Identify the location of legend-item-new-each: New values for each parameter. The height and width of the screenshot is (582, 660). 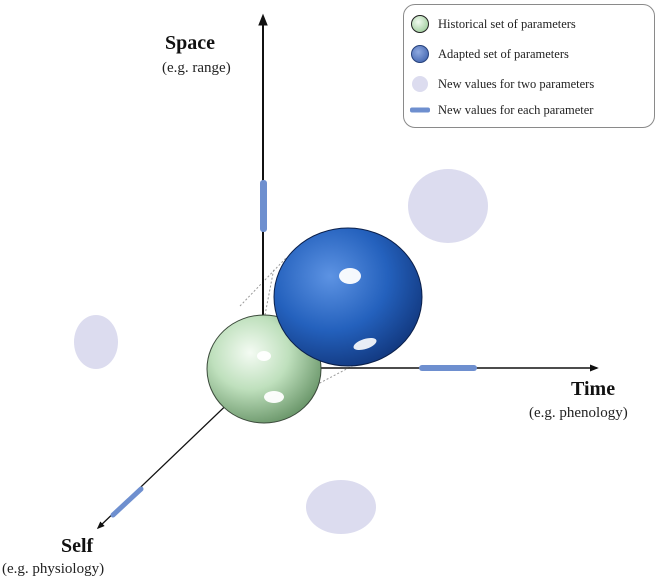
(529, 110).